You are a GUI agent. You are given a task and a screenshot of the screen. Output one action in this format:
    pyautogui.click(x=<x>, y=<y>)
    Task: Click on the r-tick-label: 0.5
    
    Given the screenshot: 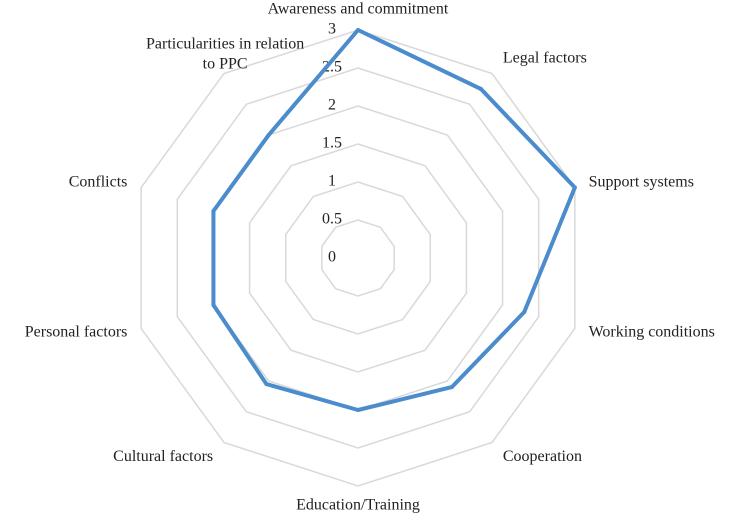 What is the action you would take?
    pyautogui.click(x=332, y=219)
    